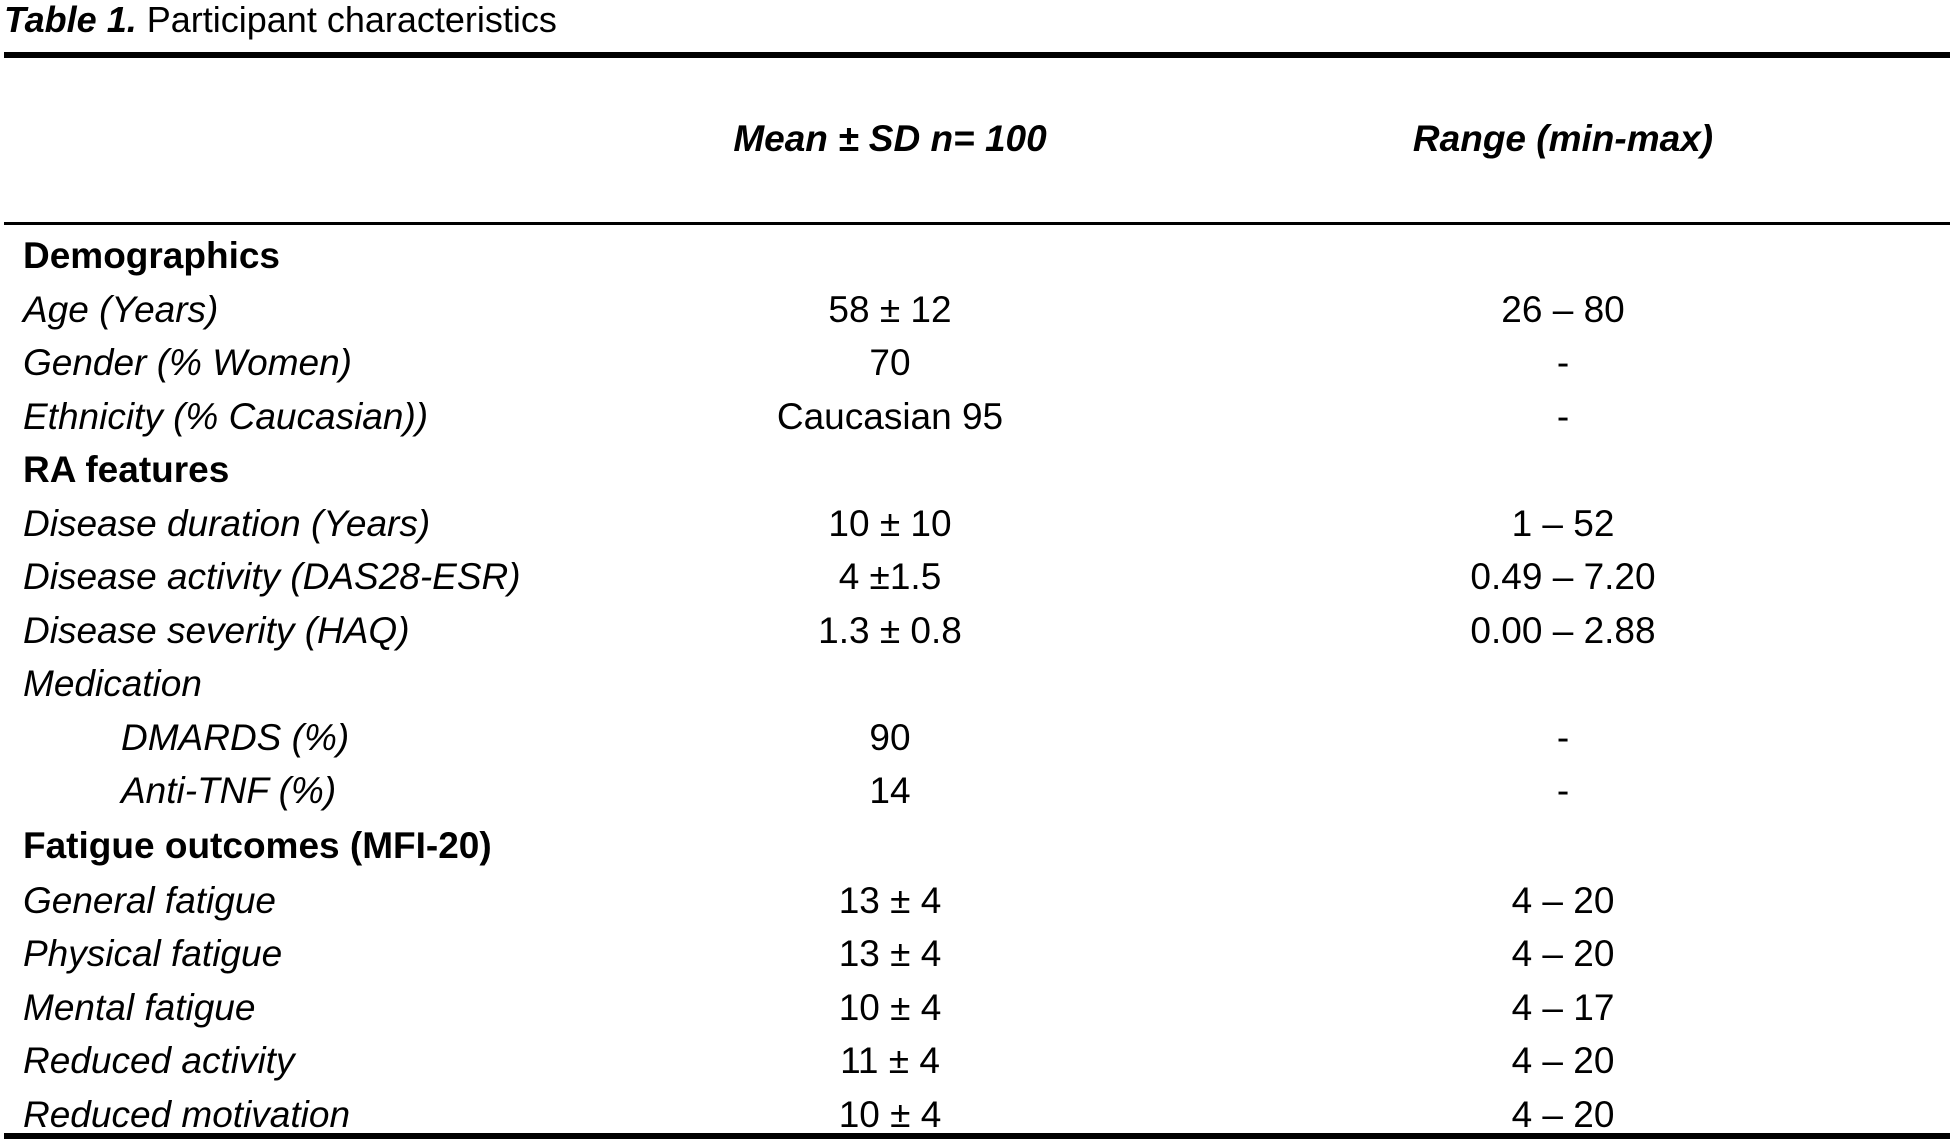 This screenshot has height=1144, width=1950. I want to click on table-row: Mental fatigue 10 ± 4 4 – 17, so click(975, 1008).